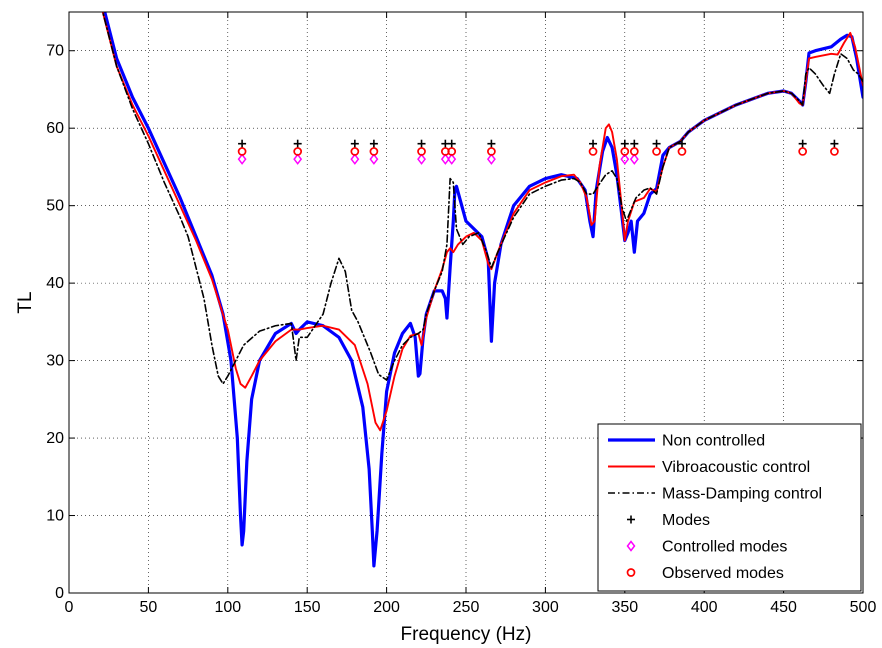 The width and height of the screenshot is (882, 648). What do you see at coordinates (307, 607) in the screenshot?
I see `x-tick-label: 150` at bounding box center [307, 607].